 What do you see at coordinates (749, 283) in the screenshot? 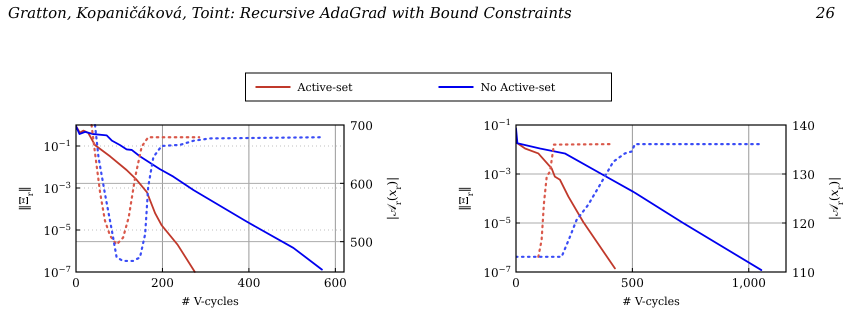
I see `x-tick-label: 1,000` at bounding box center [749, 283].